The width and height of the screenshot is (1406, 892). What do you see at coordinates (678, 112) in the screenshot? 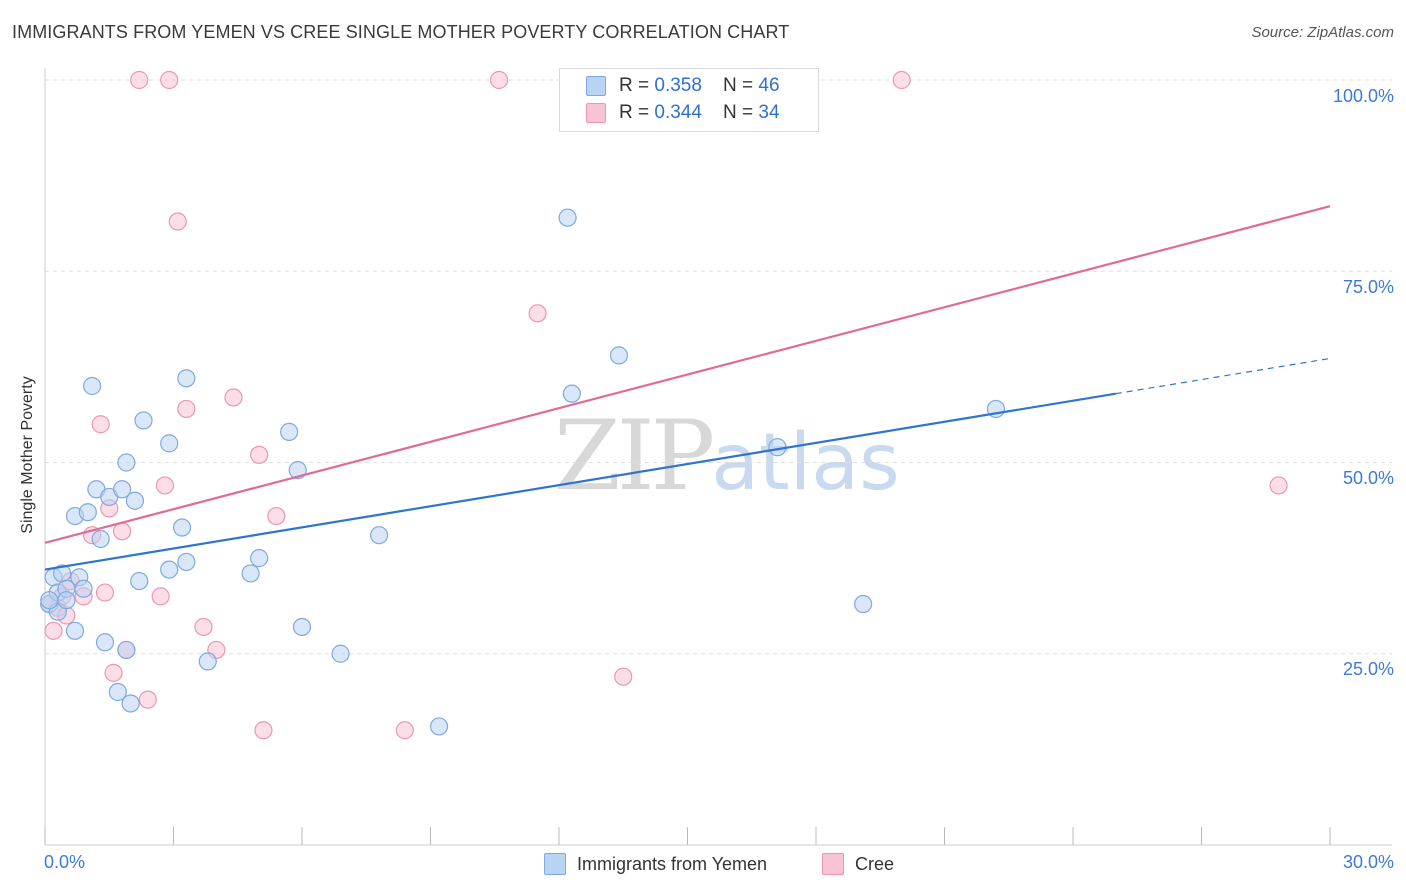
I see `r-value-cree: 0.344` at bounding box center [678, 112].